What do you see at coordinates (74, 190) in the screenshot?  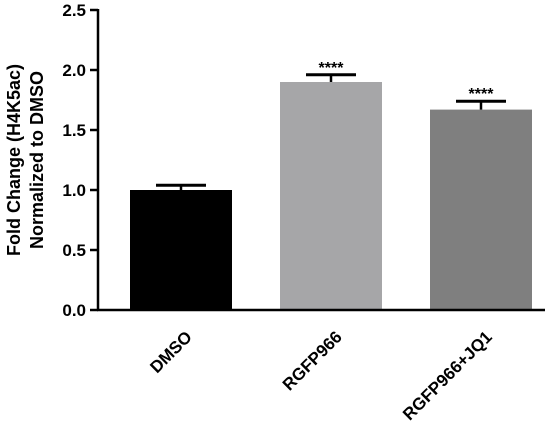 I see `y-tick-label: 1.0` at bounding box center [74, 190].